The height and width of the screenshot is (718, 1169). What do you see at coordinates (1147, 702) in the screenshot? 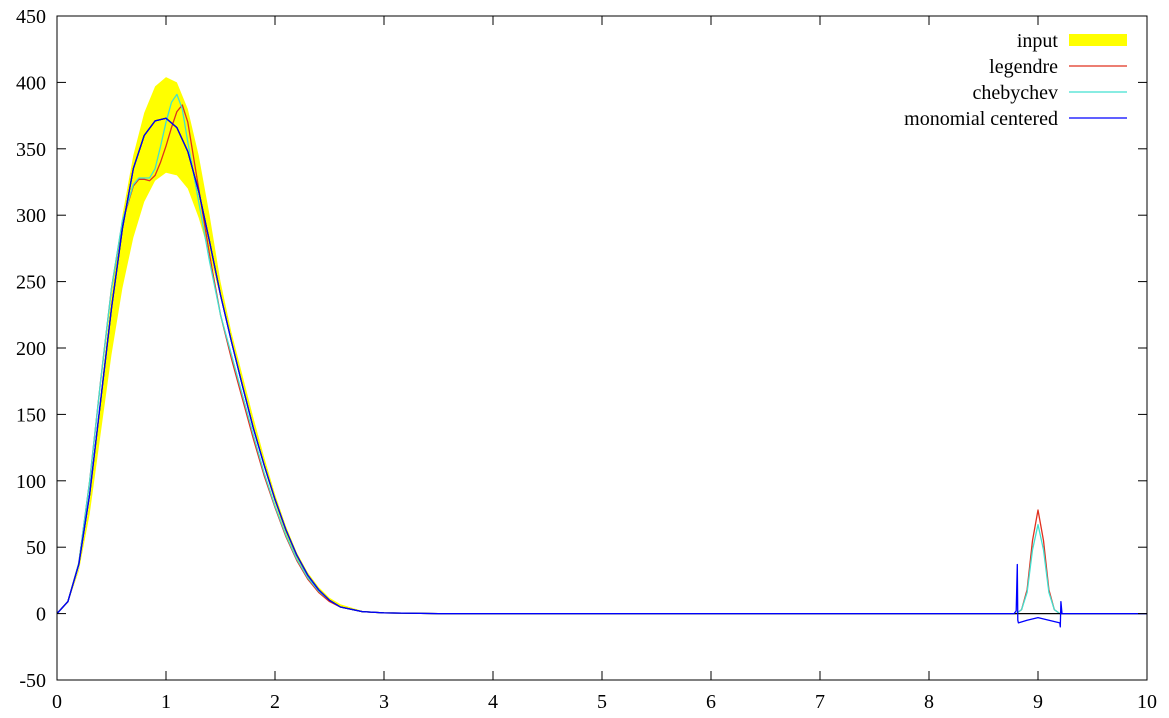
I see `x-tick-label: 10` at bounding box center [1147, 702].